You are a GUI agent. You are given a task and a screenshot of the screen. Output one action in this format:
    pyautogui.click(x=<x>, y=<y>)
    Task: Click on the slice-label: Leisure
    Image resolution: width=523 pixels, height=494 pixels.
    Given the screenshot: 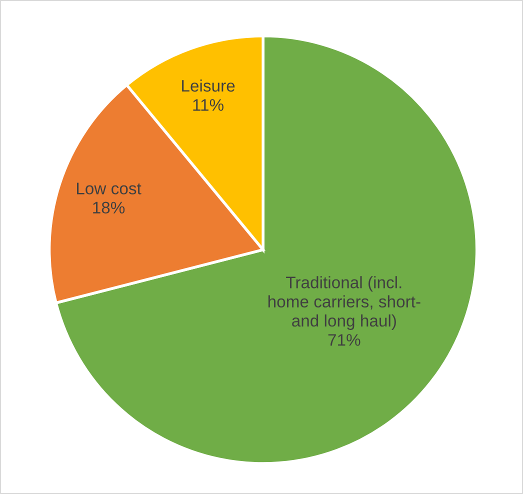 What is the action you would take?
    pyautogui.click(x=208, y=85)
    